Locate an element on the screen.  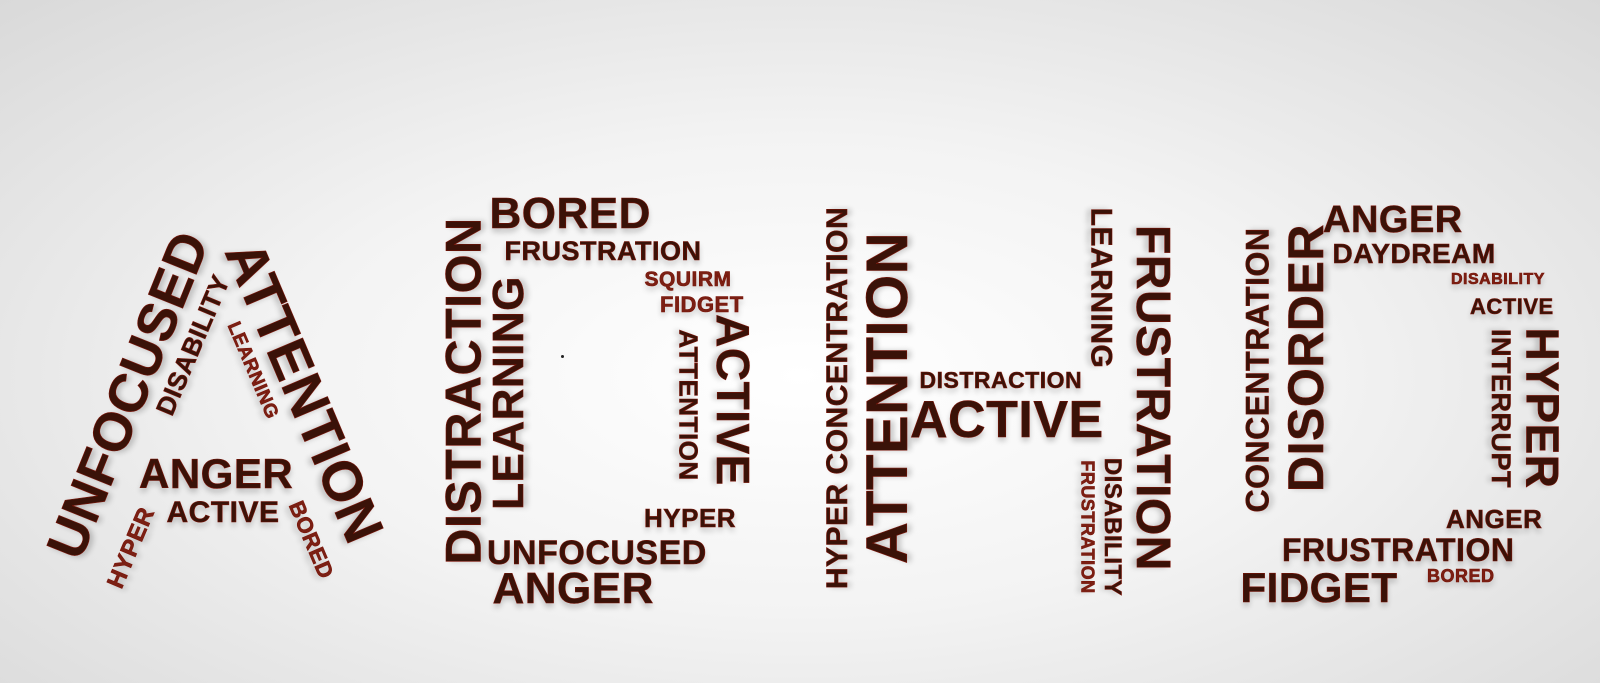
word-d2-disability: DISABILITY is located at coordinates (1498, 279).